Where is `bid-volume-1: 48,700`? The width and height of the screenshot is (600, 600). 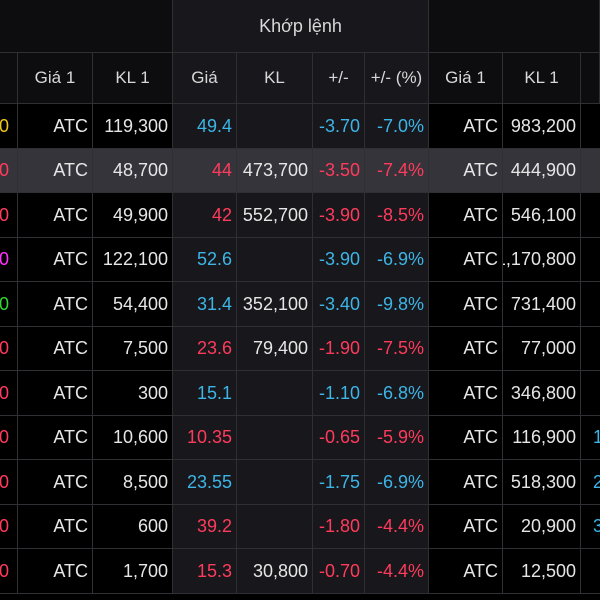
bid-volume-1: 48,700 is located at coordinates (133, 171).